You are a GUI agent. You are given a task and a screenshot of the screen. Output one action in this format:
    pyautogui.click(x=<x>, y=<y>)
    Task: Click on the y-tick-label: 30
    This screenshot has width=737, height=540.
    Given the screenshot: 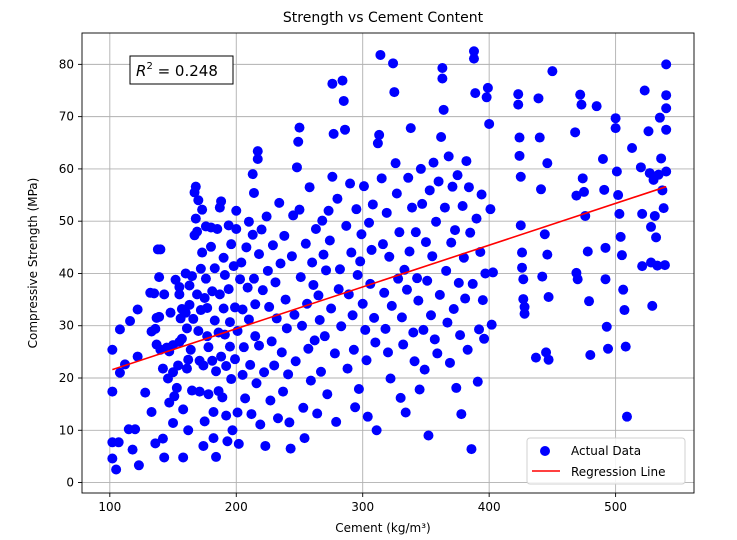 What is the action you would take?
    pyautogui.click(x=66, y=326)
    